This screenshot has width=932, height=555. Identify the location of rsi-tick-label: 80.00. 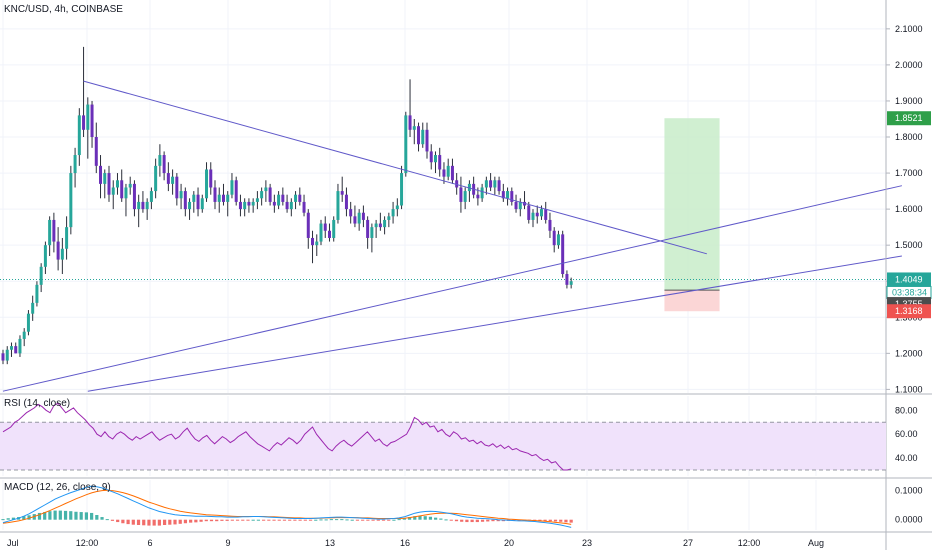
(906, 410).